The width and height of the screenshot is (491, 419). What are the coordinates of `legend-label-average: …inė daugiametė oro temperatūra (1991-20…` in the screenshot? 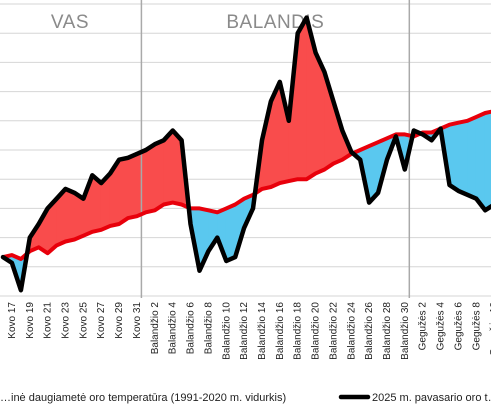 It's located at (143, 398).